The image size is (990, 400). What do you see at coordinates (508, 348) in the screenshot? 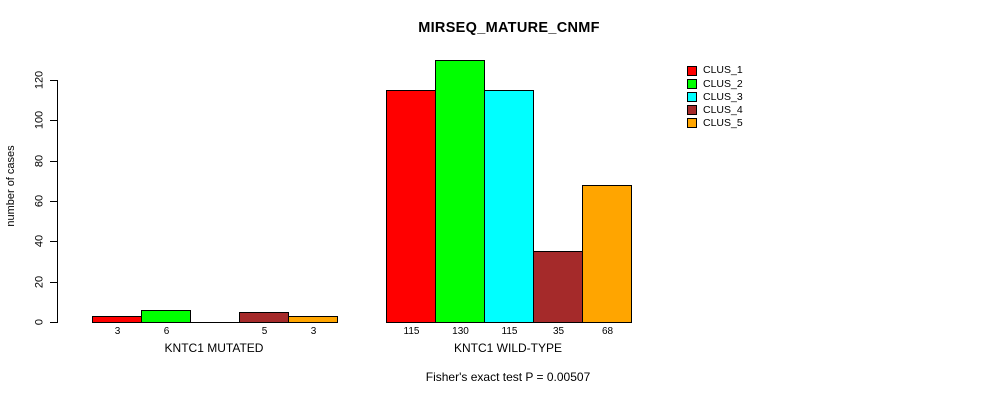
I see `group-label-kntc1-wild-type: KNTC1 WILD-TYPE` at bounding box center [508, 348].